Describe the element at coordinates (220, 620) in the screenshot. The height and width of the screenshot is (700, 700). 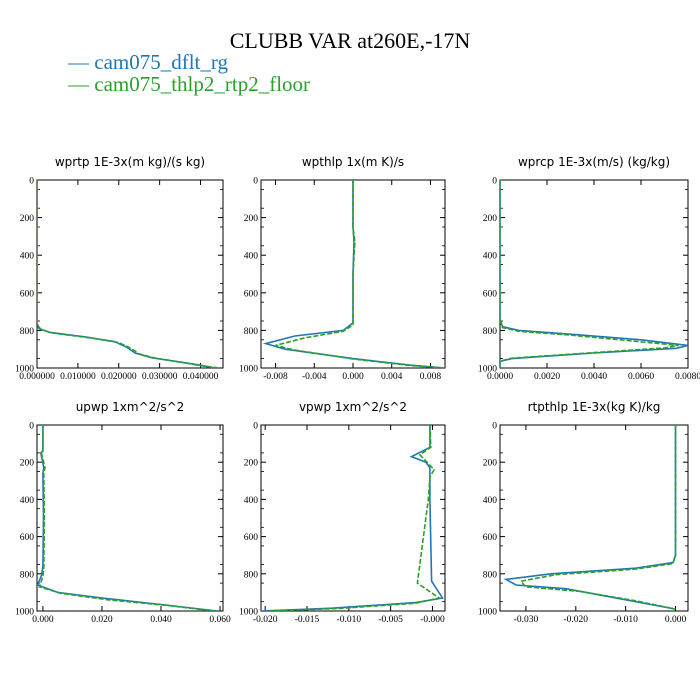
I see `x-tick-label: 0.060` at that location.